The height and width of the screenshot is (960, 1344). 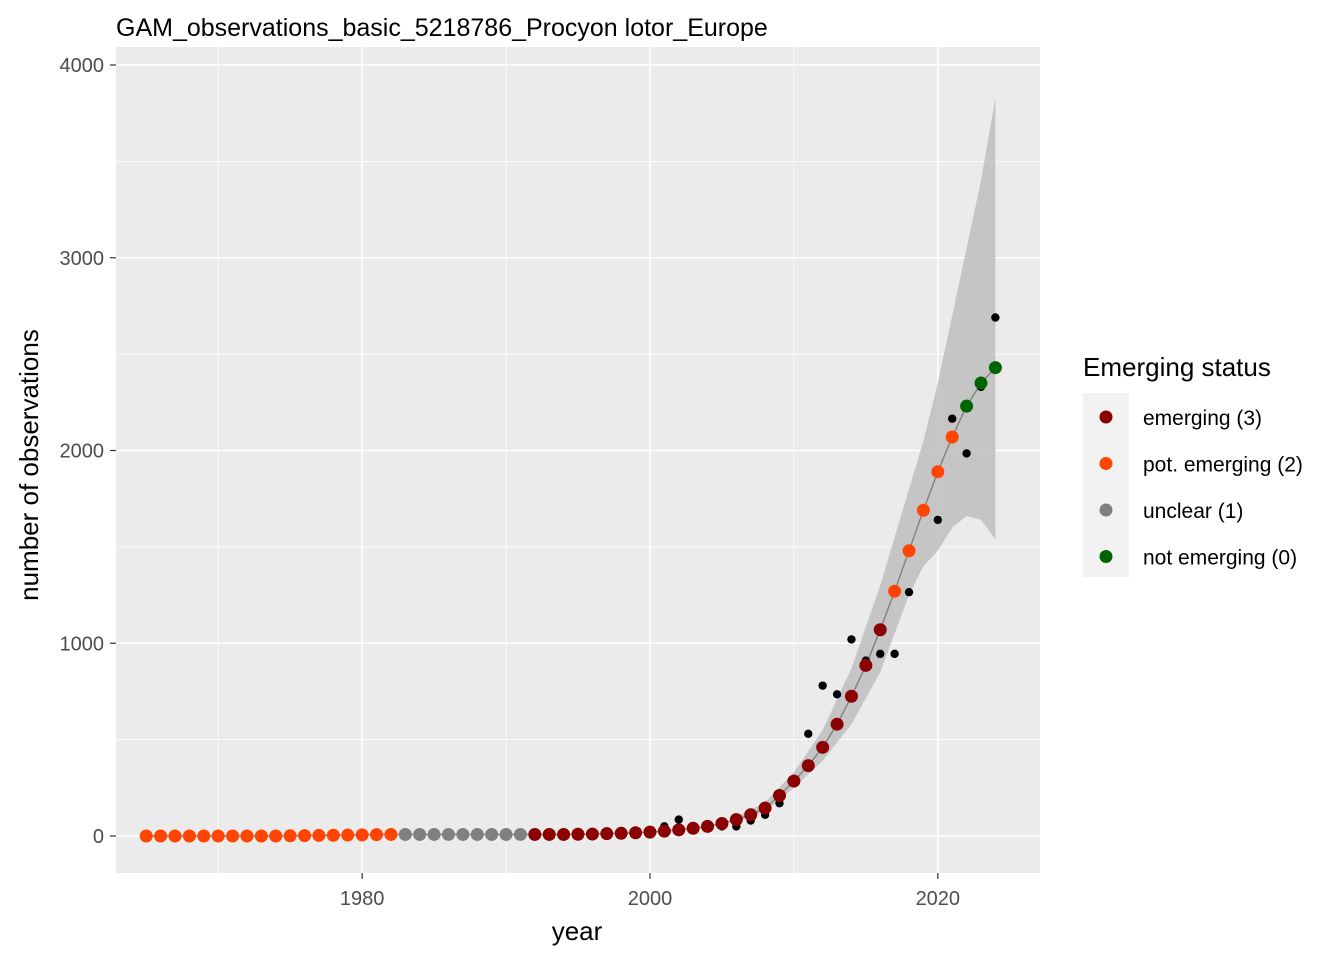 What do you see at coordinates (866, 459) in the screenshot?
I see `confidence-ribbon` at bounding box center [866, 459].